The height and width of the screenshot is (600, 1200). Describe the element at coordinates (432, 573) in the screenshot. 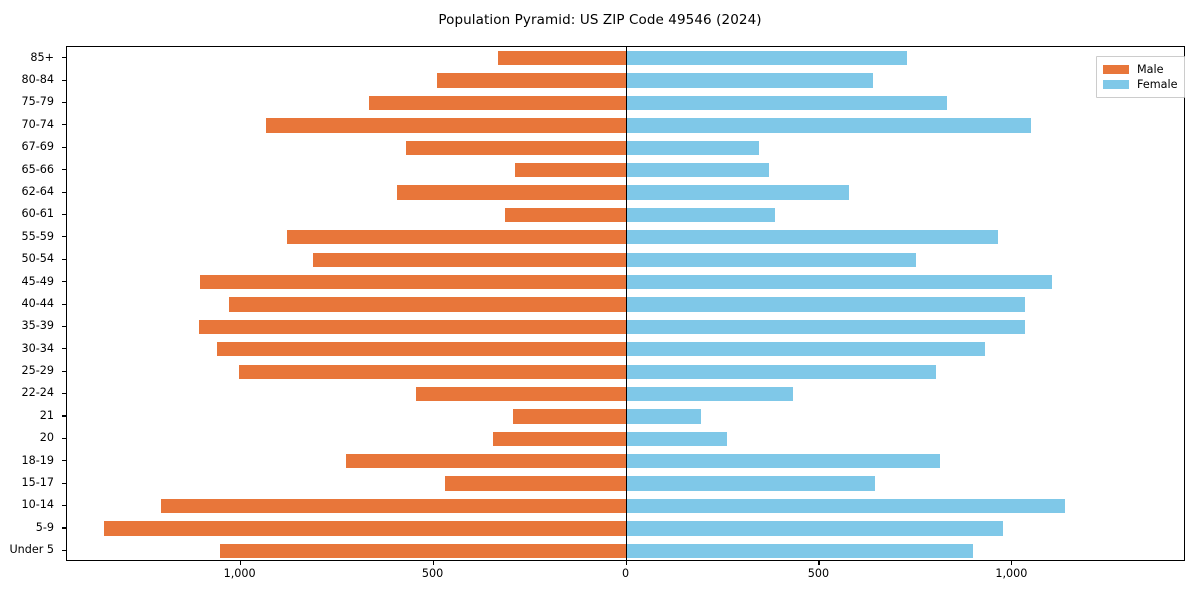

I see `x-tick-label: 500` at that location.